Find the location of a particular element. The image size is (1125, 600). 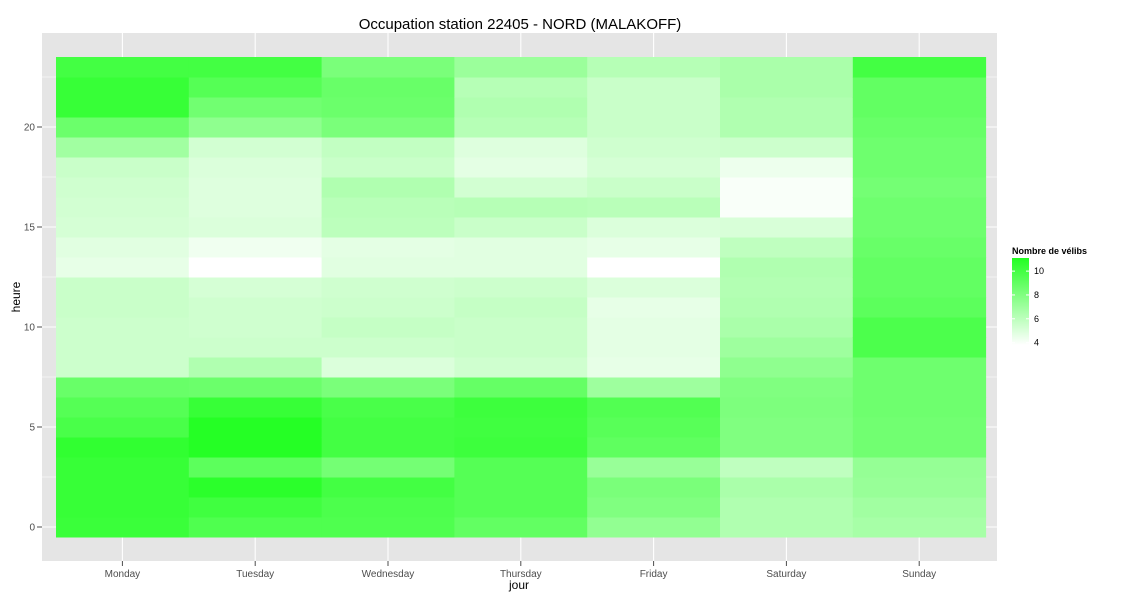

y-tick-label: 10 is located at coordinates (30, 328).